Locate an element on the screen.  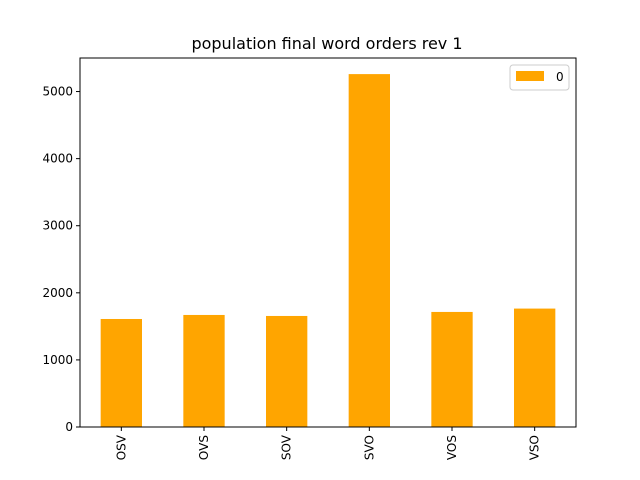
y-tick-label: 0 is located at coordinates (69, 427).